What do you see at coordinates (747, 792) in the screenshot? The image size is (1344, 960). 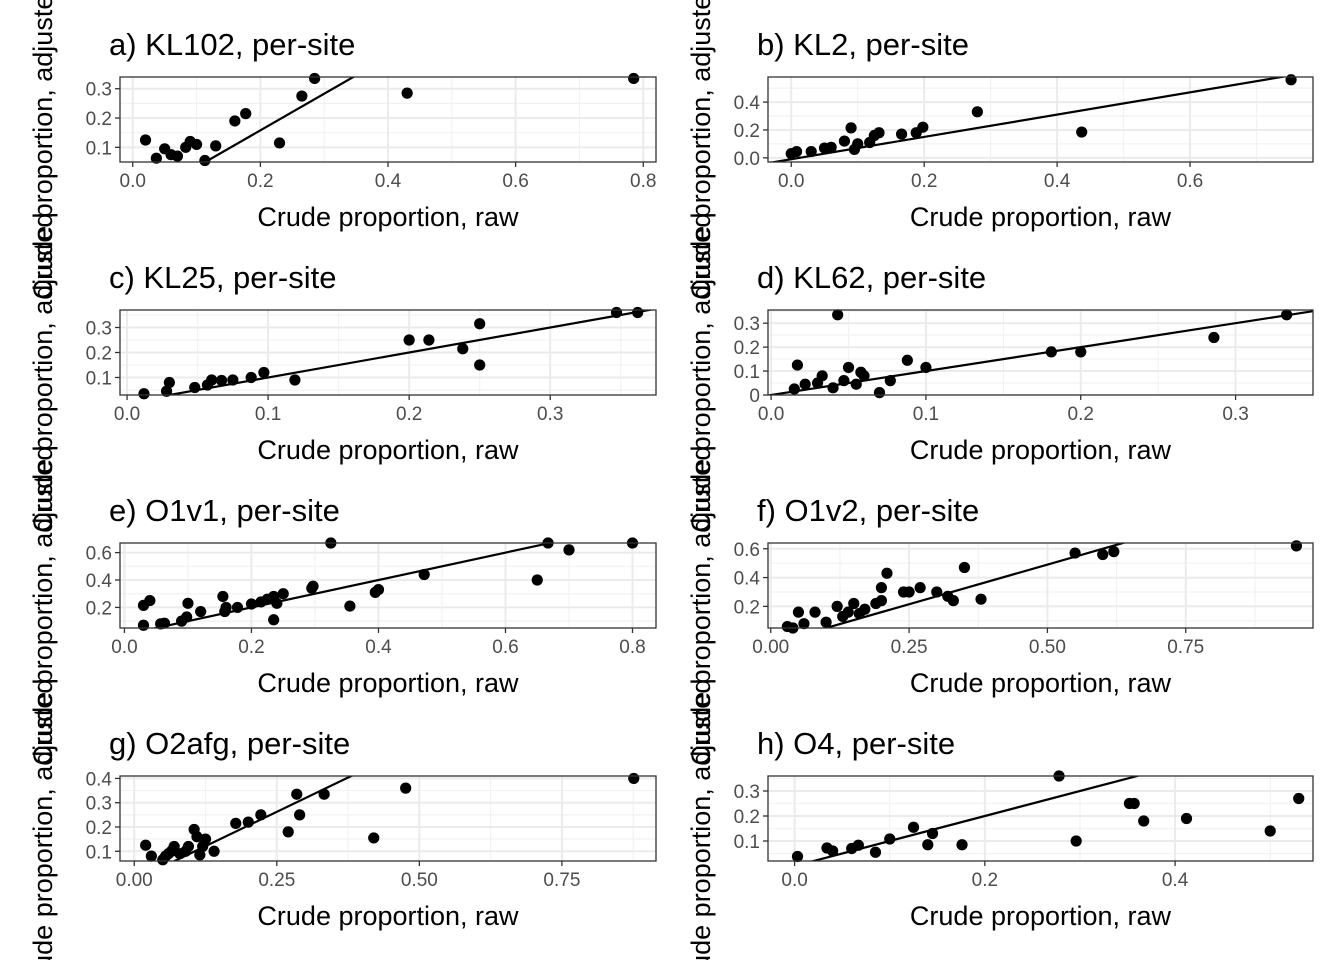 I see `y-tick-label: 0.3` at bounding box center [747, 792].